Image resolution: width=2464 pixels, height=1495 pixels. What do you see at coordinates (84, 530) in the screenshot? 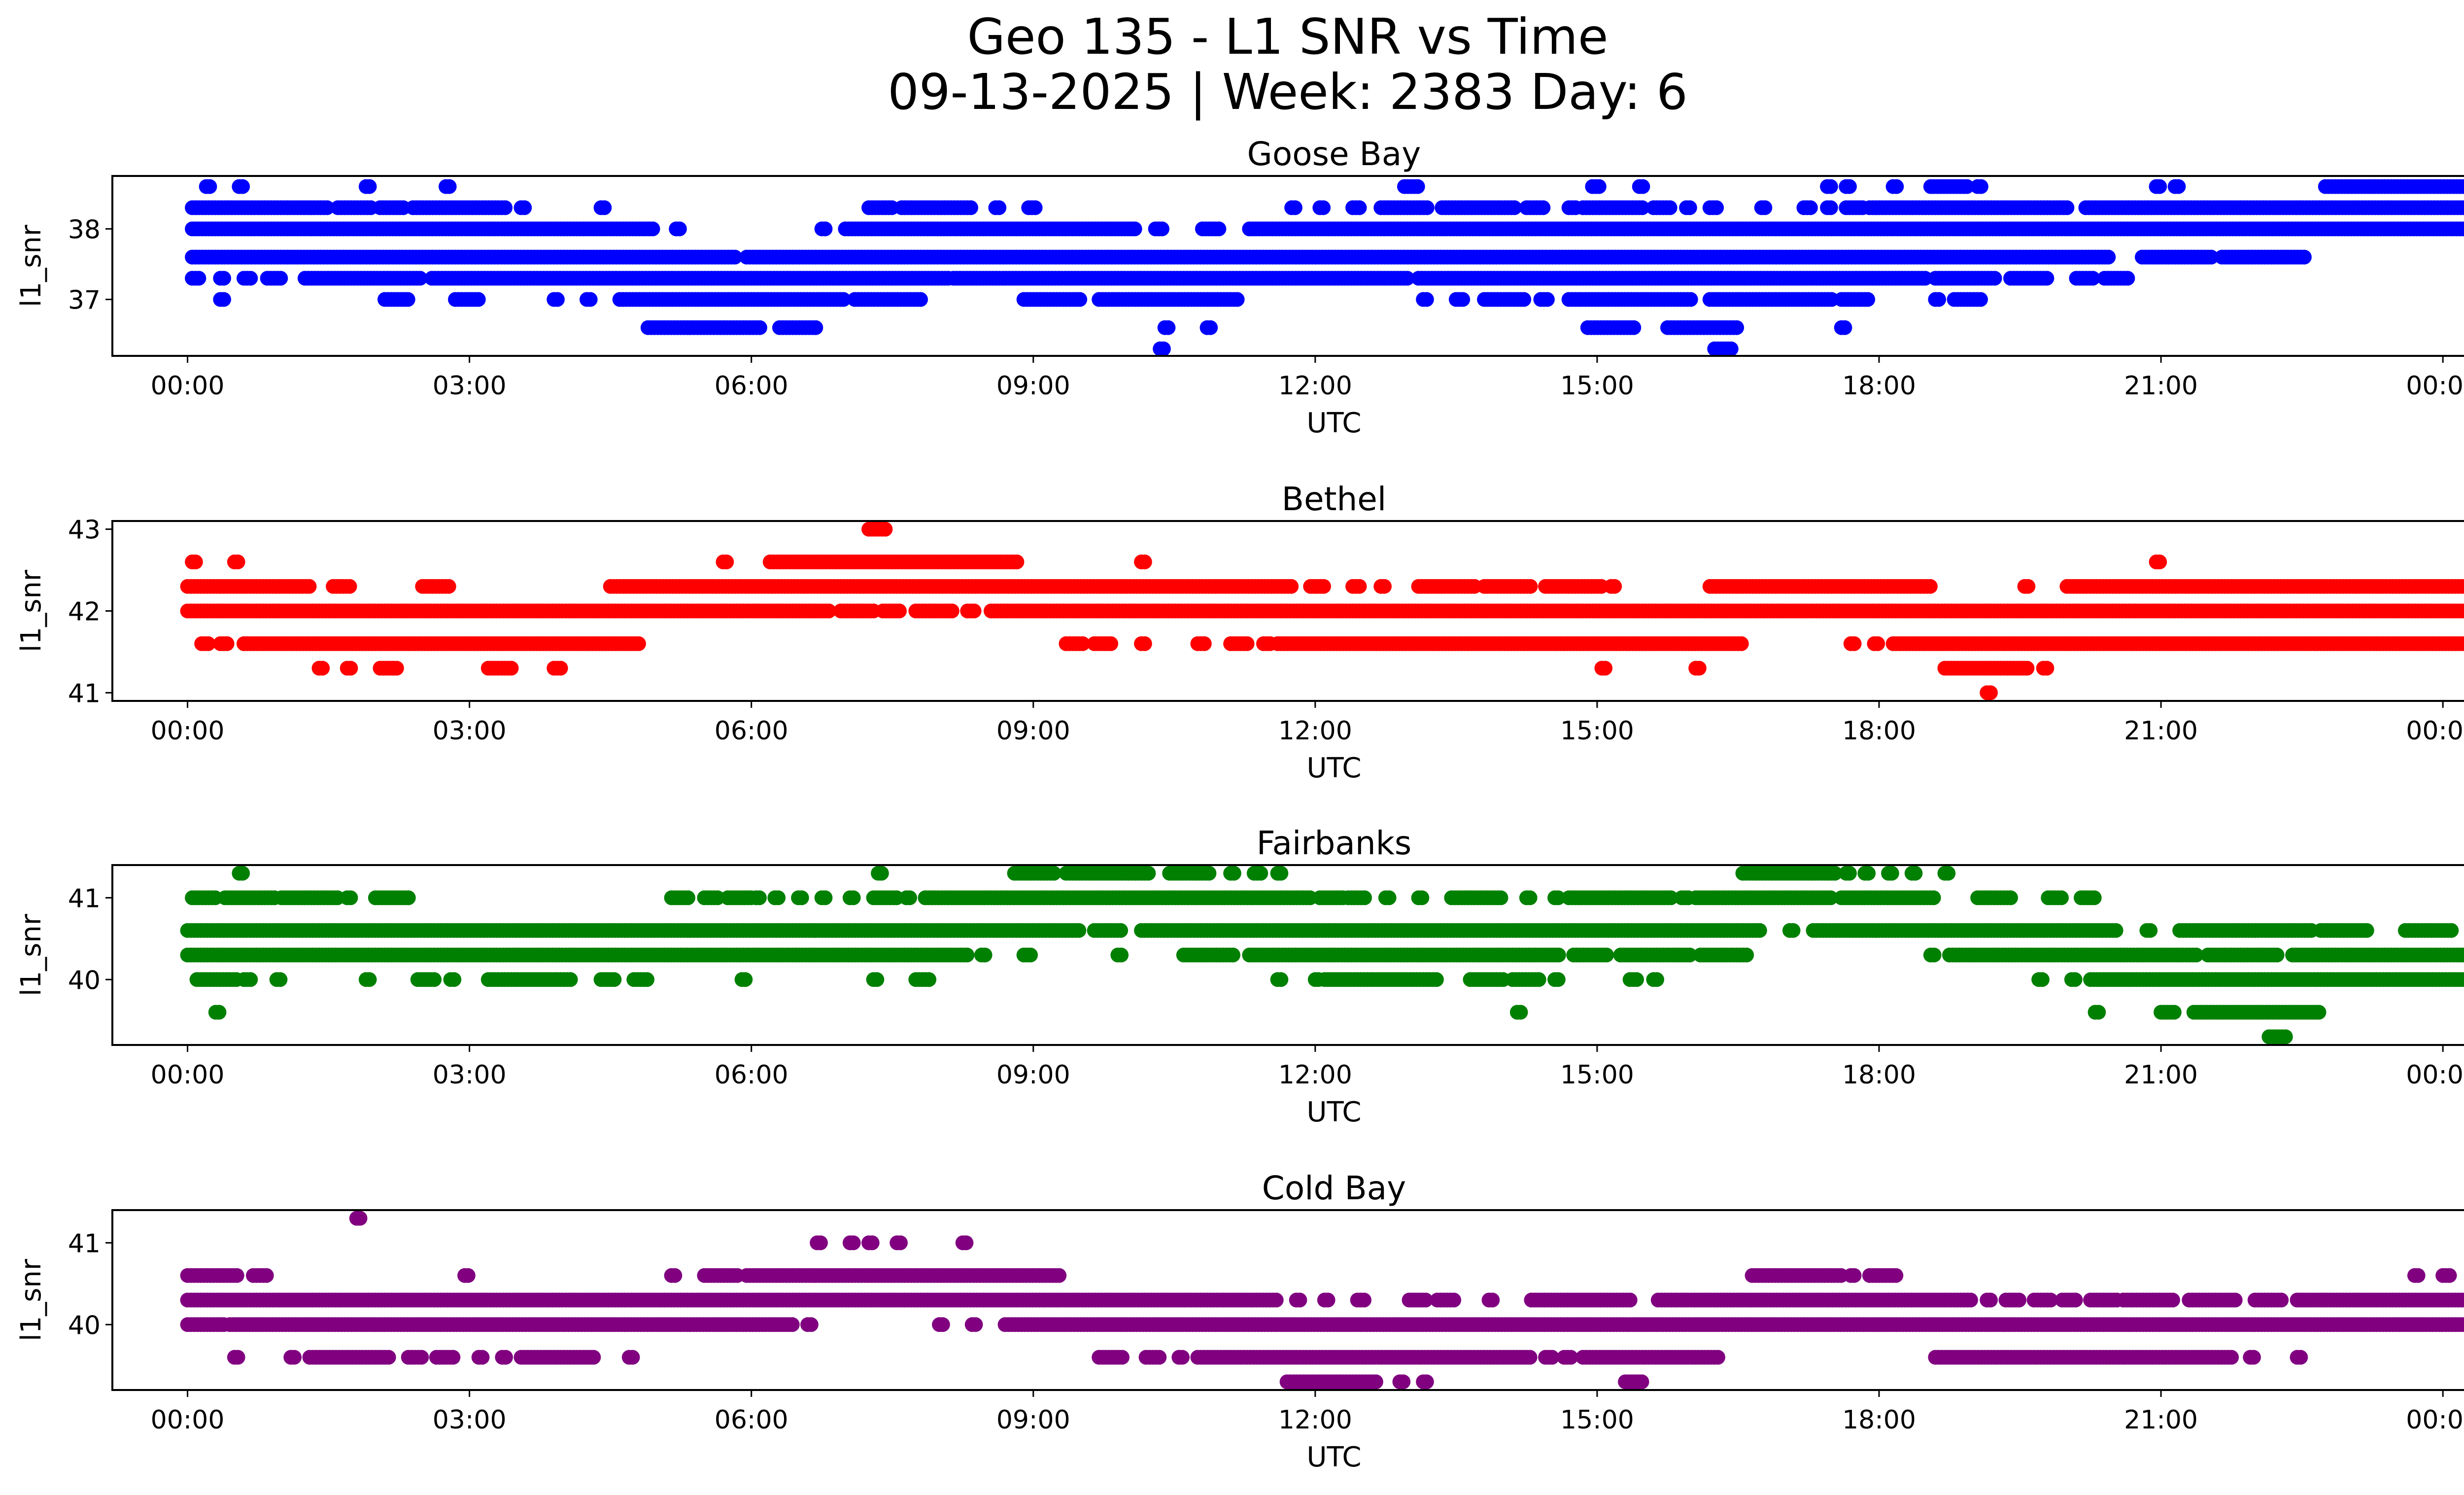
I see `y-tick-label: 43` at bounding box center [84, 530].